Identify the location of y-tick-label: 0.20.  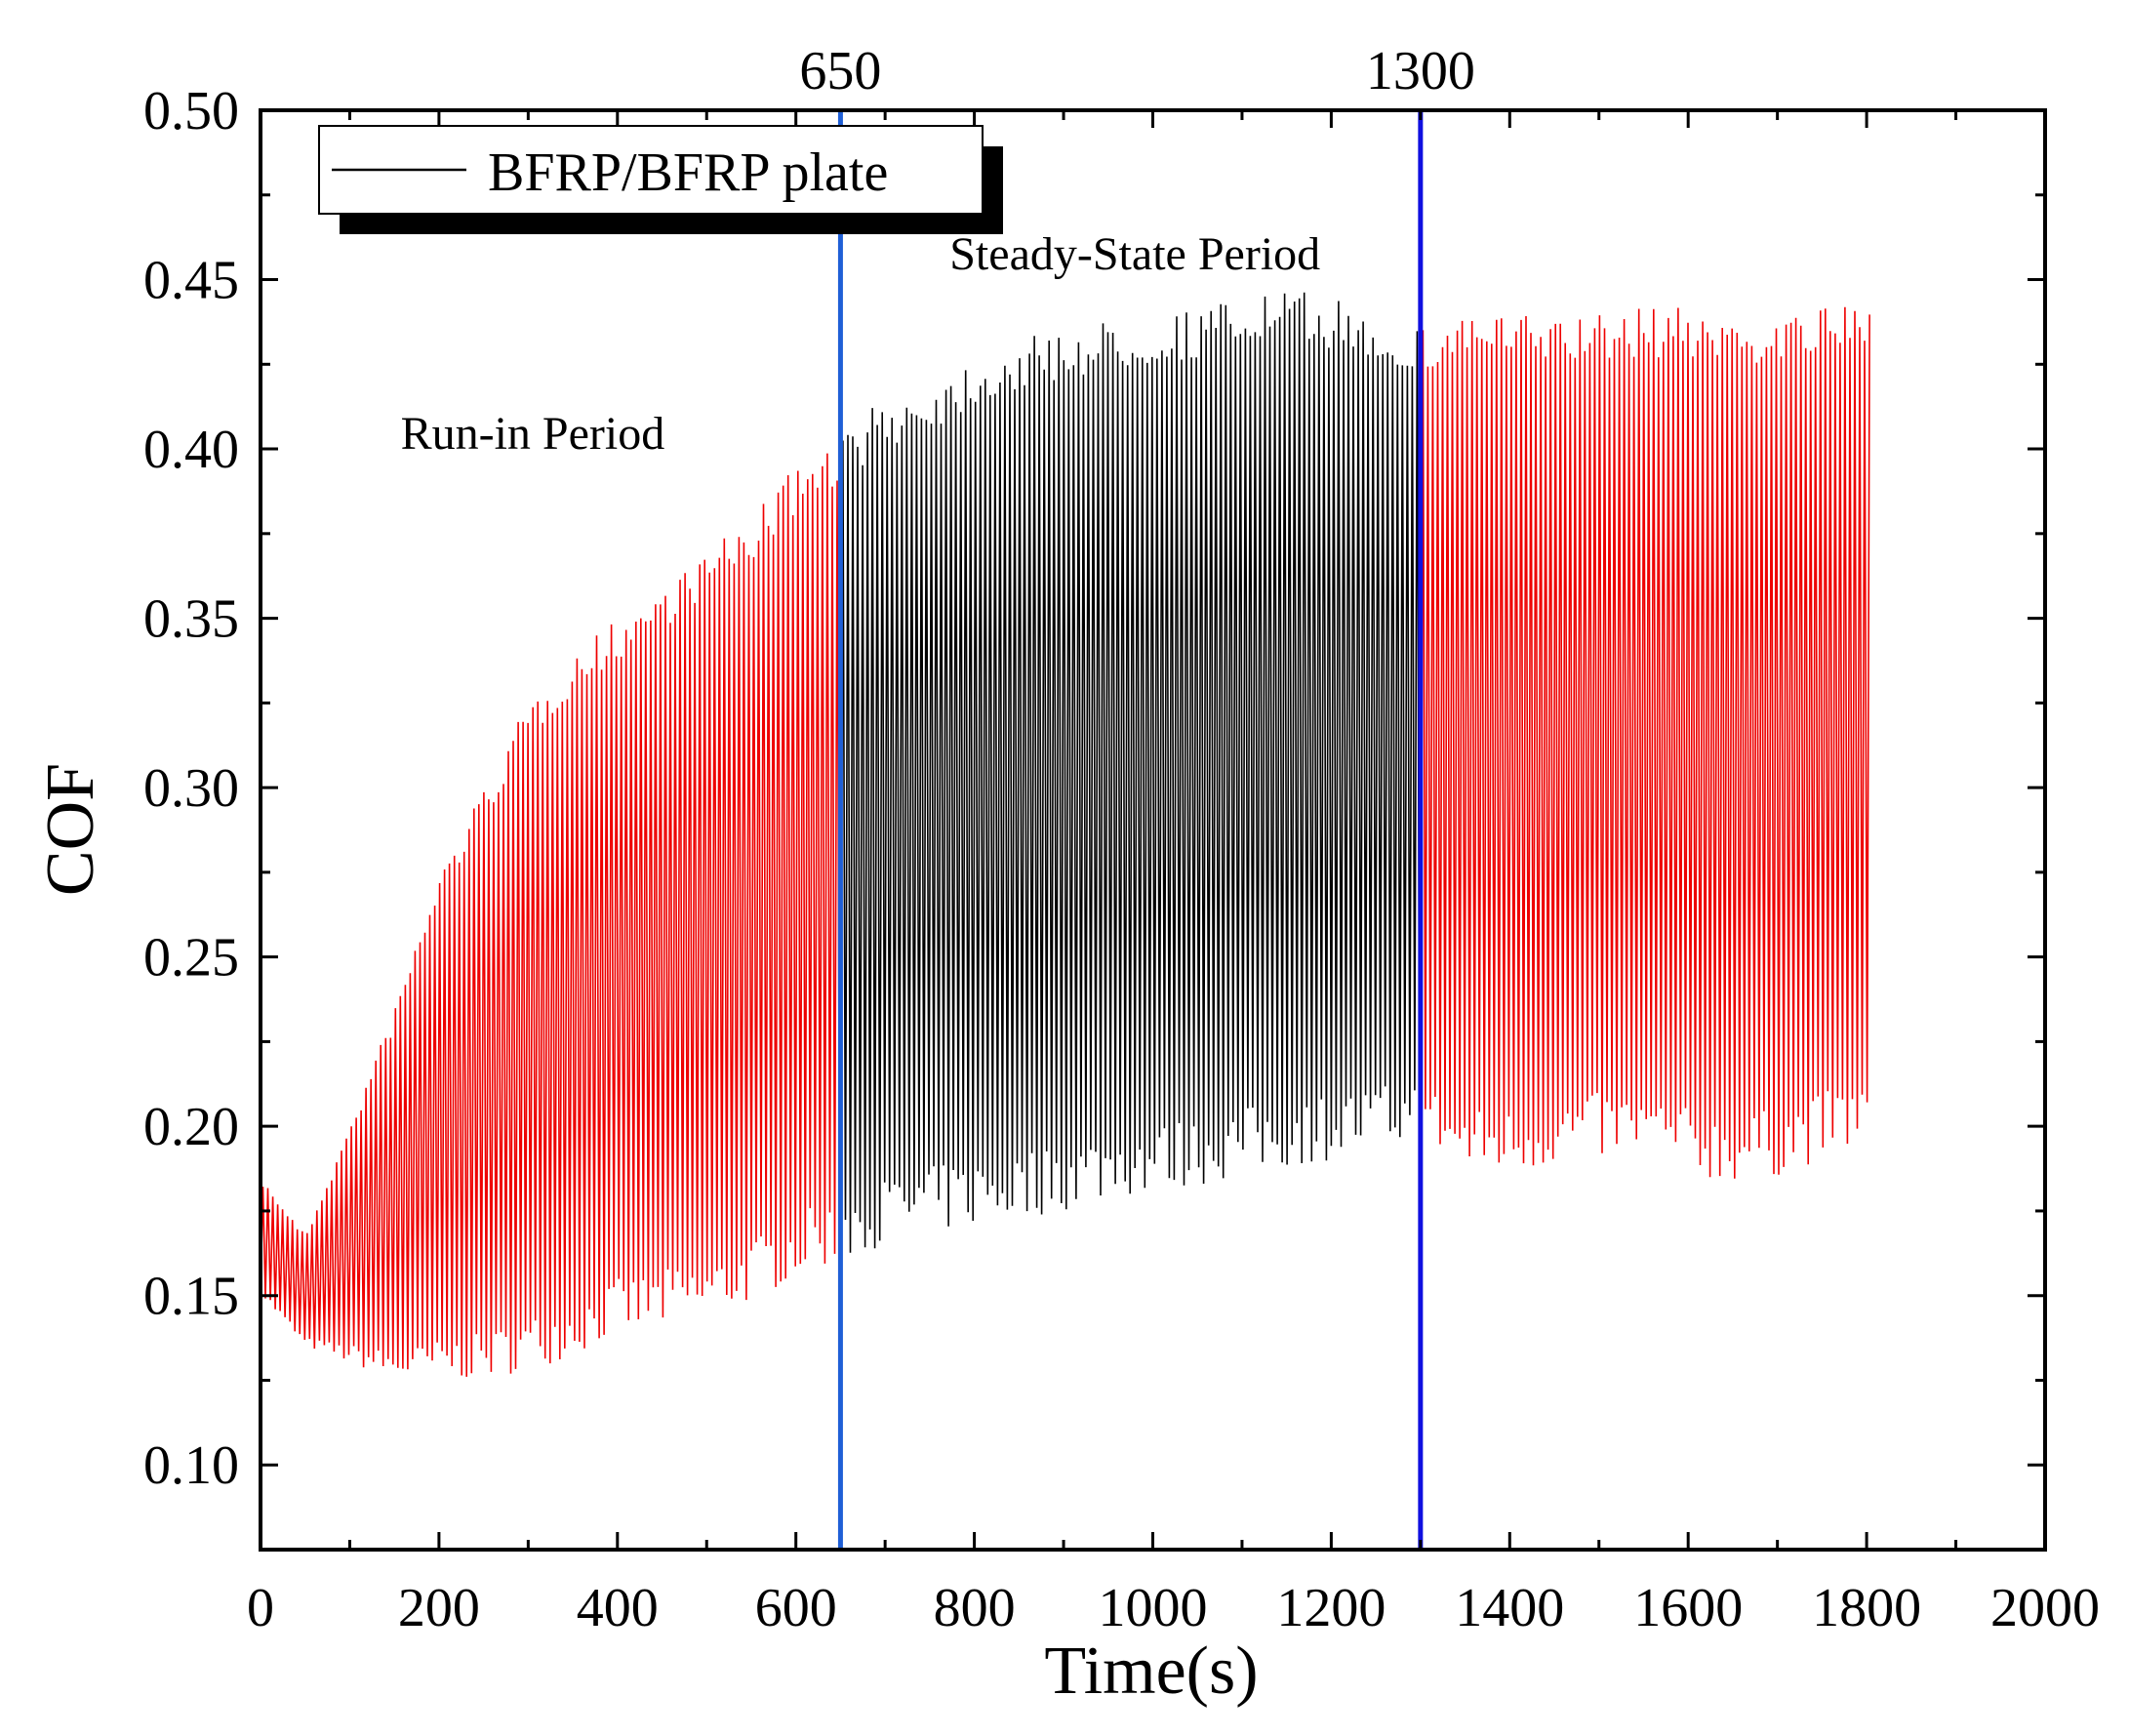
(191, 1127).